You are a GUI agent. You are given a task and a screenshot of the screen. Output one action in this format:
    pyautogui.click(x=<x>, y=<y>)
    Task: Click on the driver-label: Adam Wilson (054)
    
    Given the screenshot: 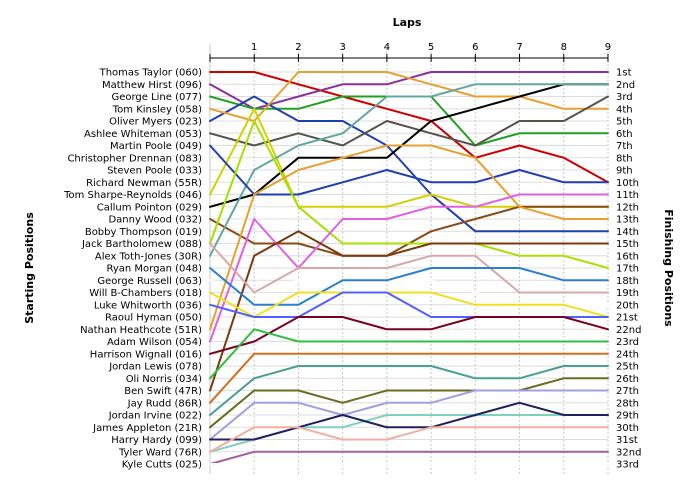 What is the action you would take?
    pyautogui.click(x=154, y=342)
    